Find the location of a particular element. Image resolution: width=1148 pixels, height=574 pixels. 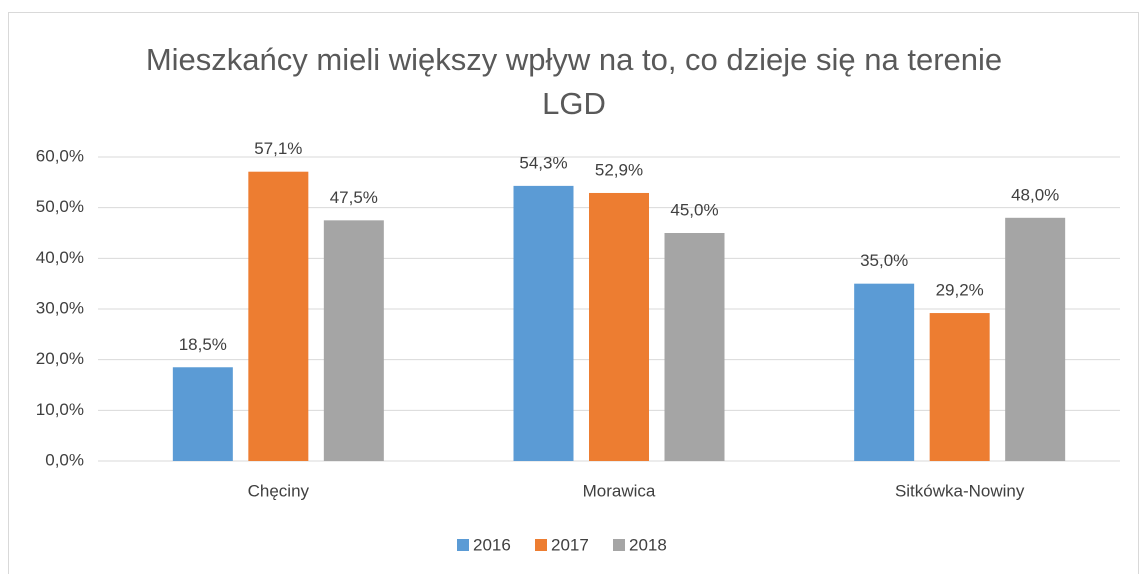

y-tick-label: 10,0% is located at coordinates (60, 409).